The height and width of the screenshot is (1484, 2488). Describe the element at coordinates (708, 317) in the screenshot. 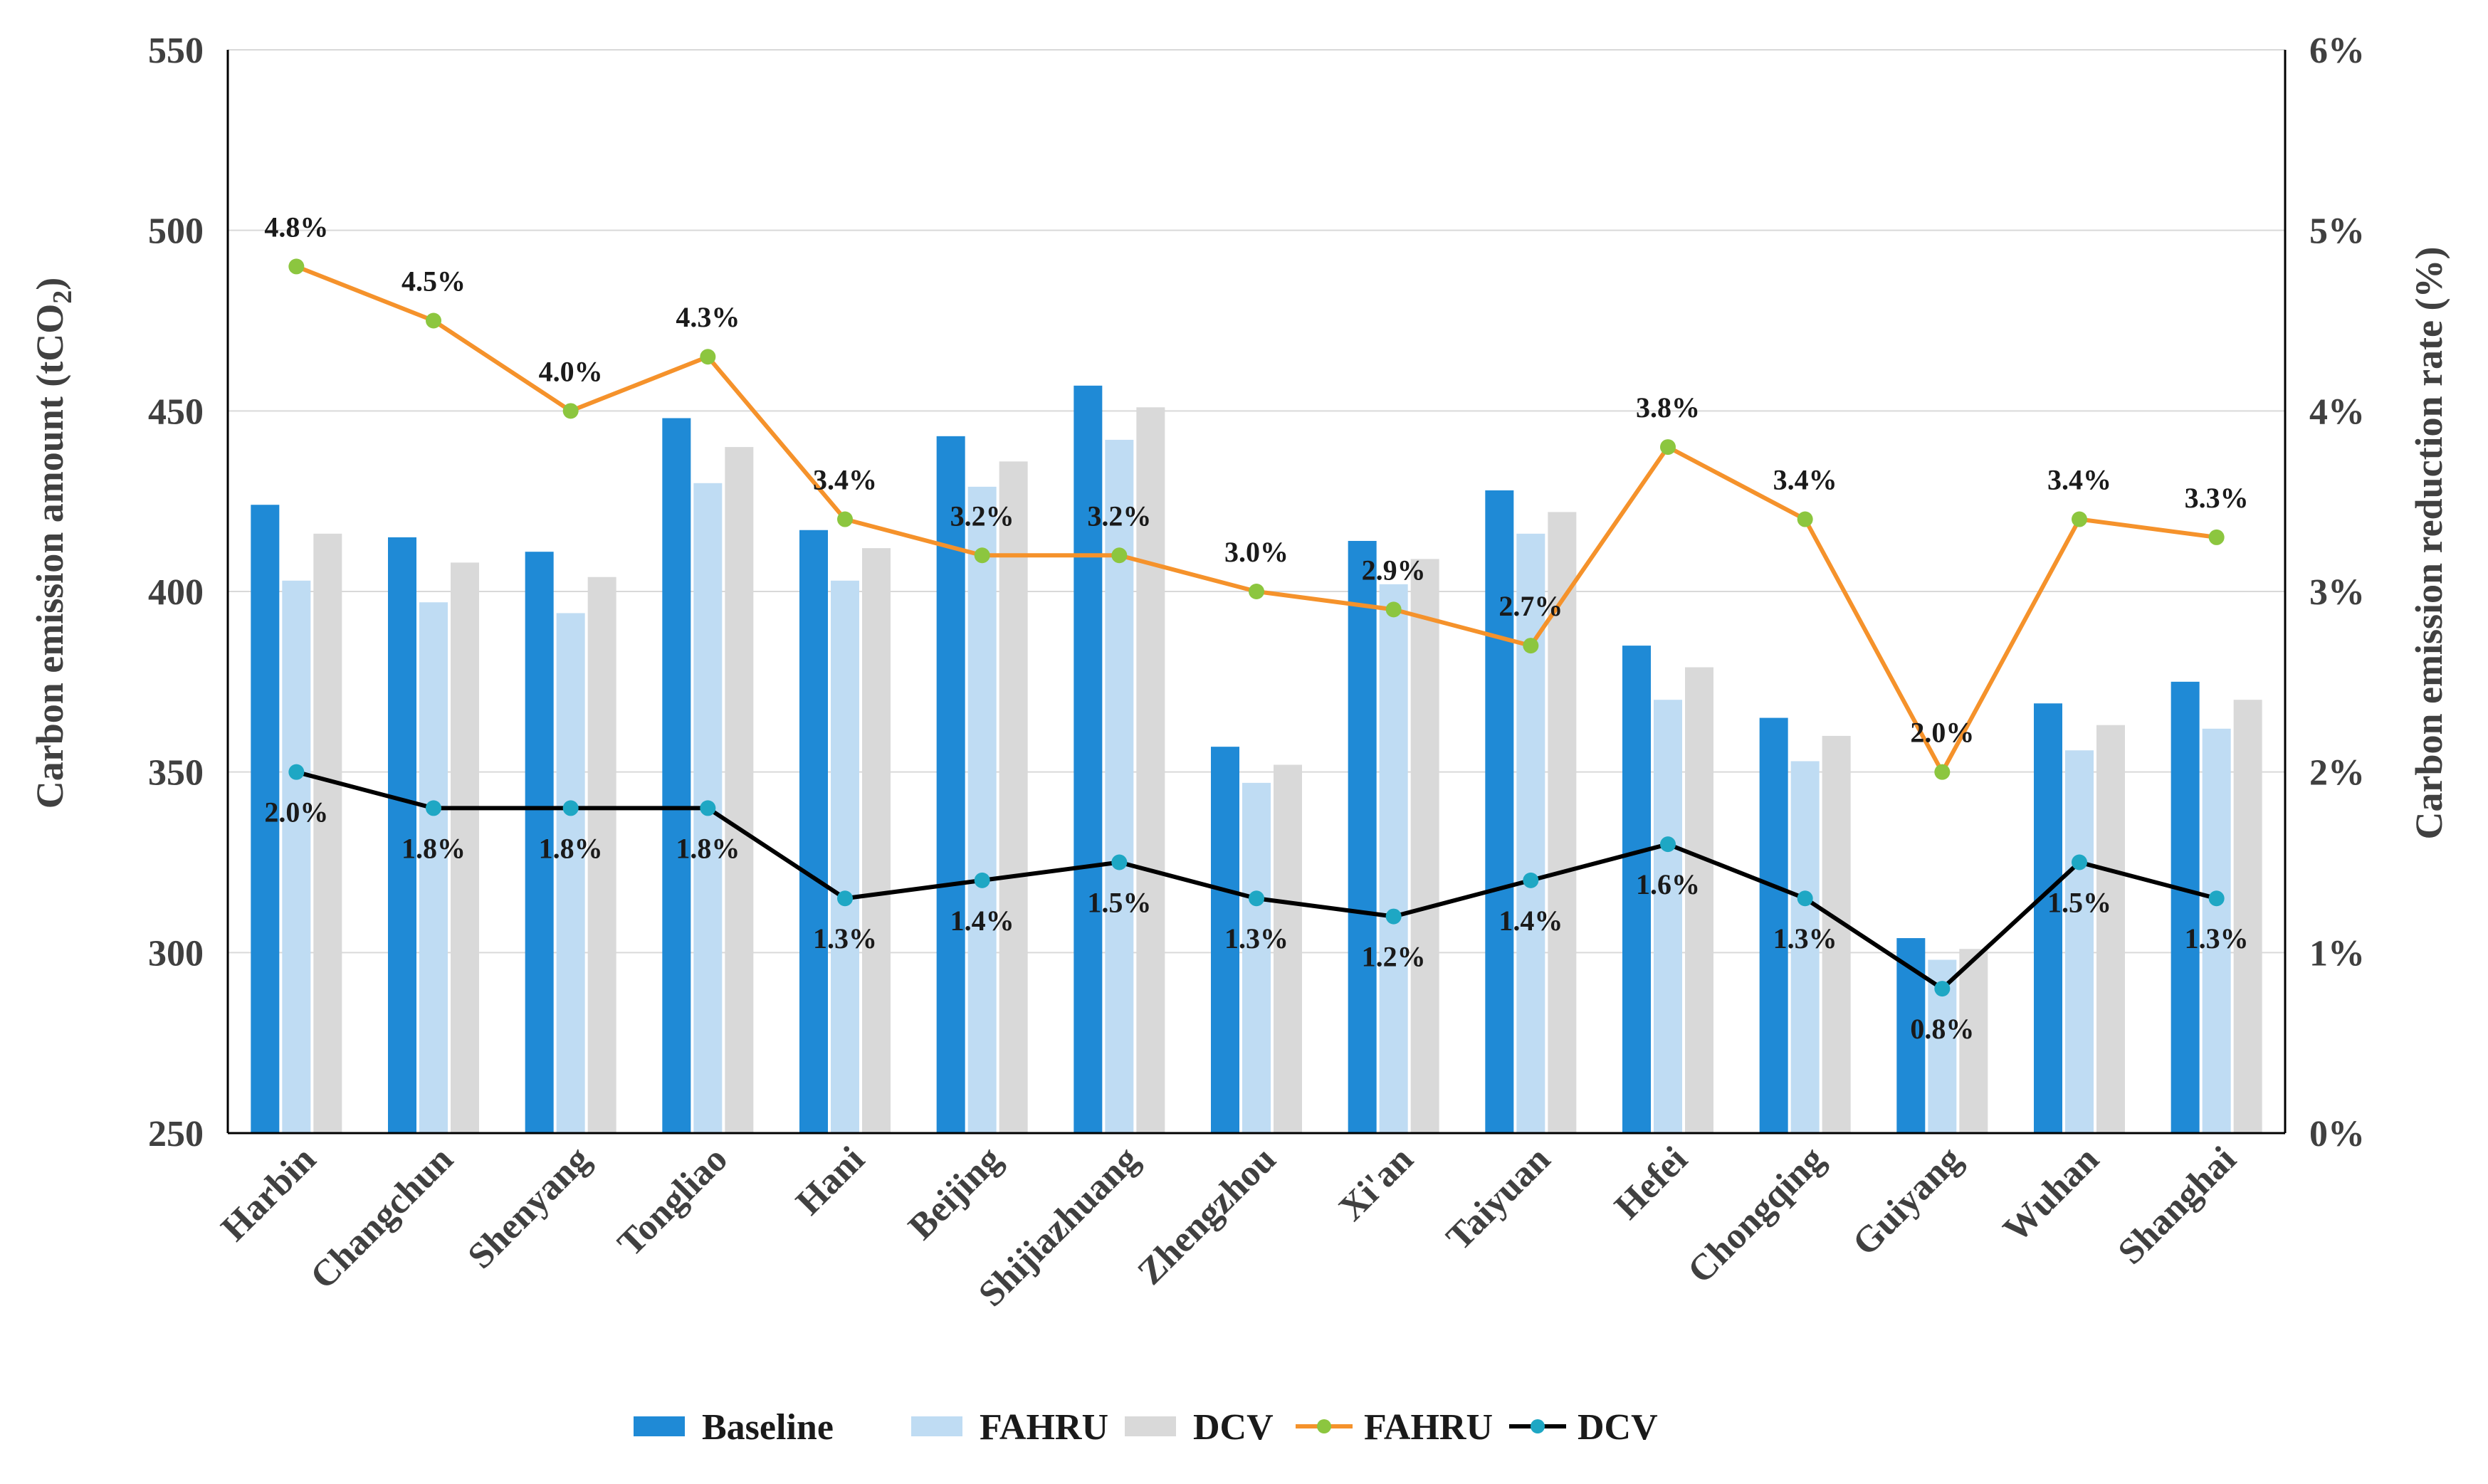

I see `data-label-fahru-3: 4.3%` at that location.